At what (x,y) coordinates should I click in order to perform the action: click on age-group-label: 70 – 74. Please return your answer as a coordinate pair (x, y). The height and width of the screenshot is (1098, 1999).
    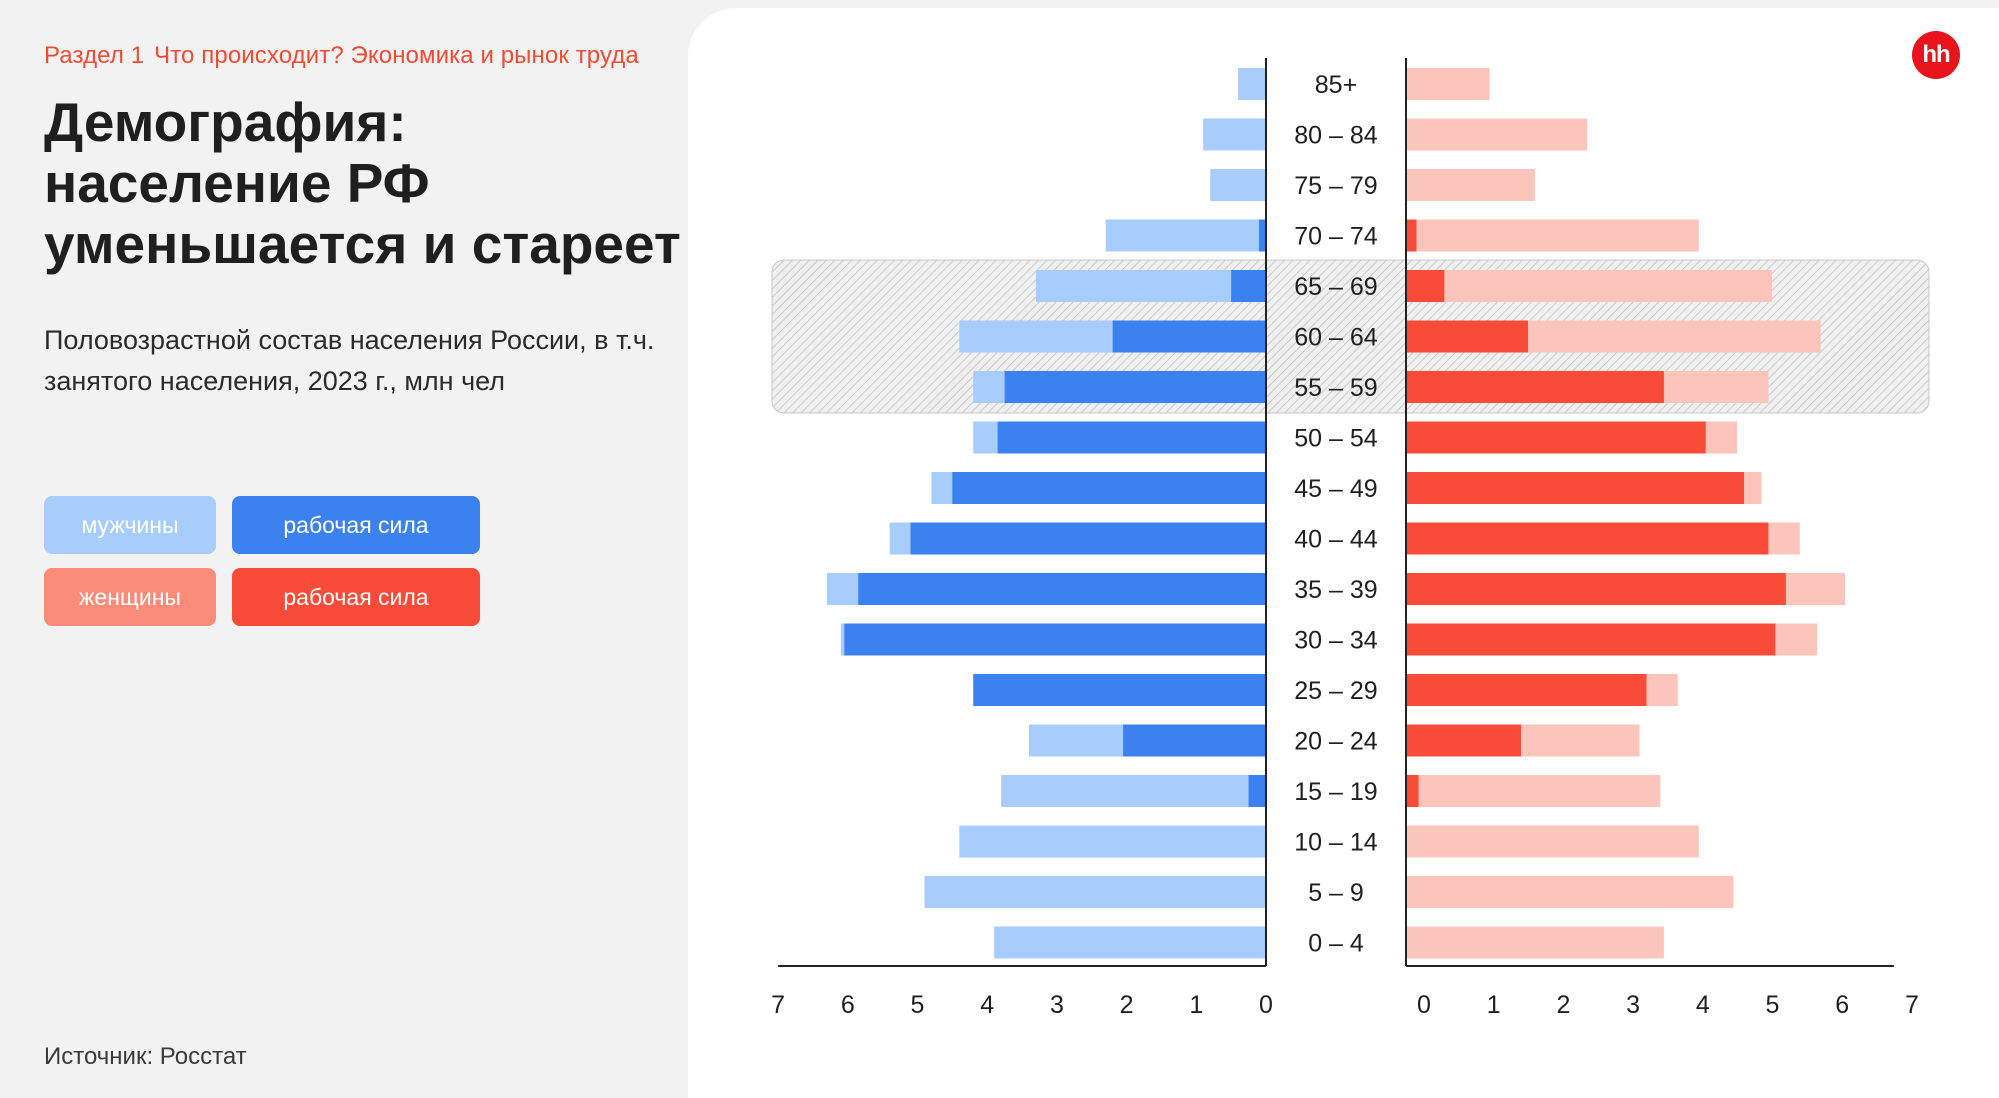
    Looking at the image, I should click on (1336, 237).